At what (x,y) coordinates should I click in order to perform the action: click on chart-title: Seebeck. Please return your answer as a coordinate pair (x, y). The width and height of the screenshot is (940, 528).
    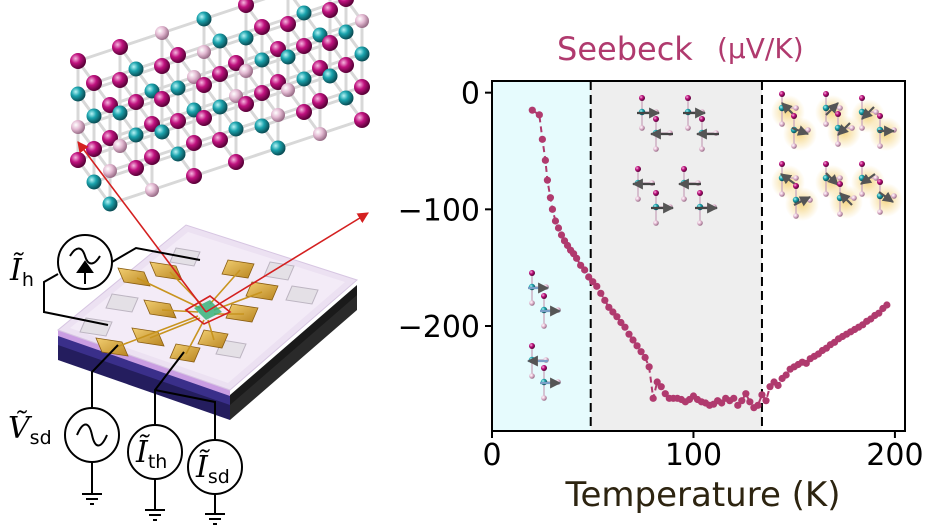
    Looking at the image, I should click on (625, 49).